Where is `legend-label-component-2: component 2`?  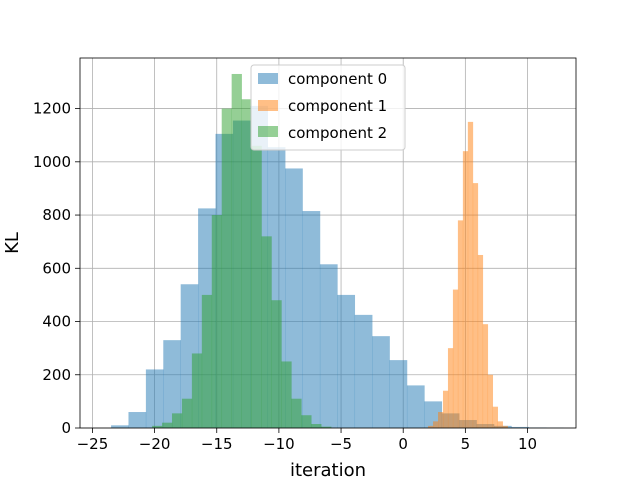
legend-label-component-2: component 2 is located at coordinates (337, 133).